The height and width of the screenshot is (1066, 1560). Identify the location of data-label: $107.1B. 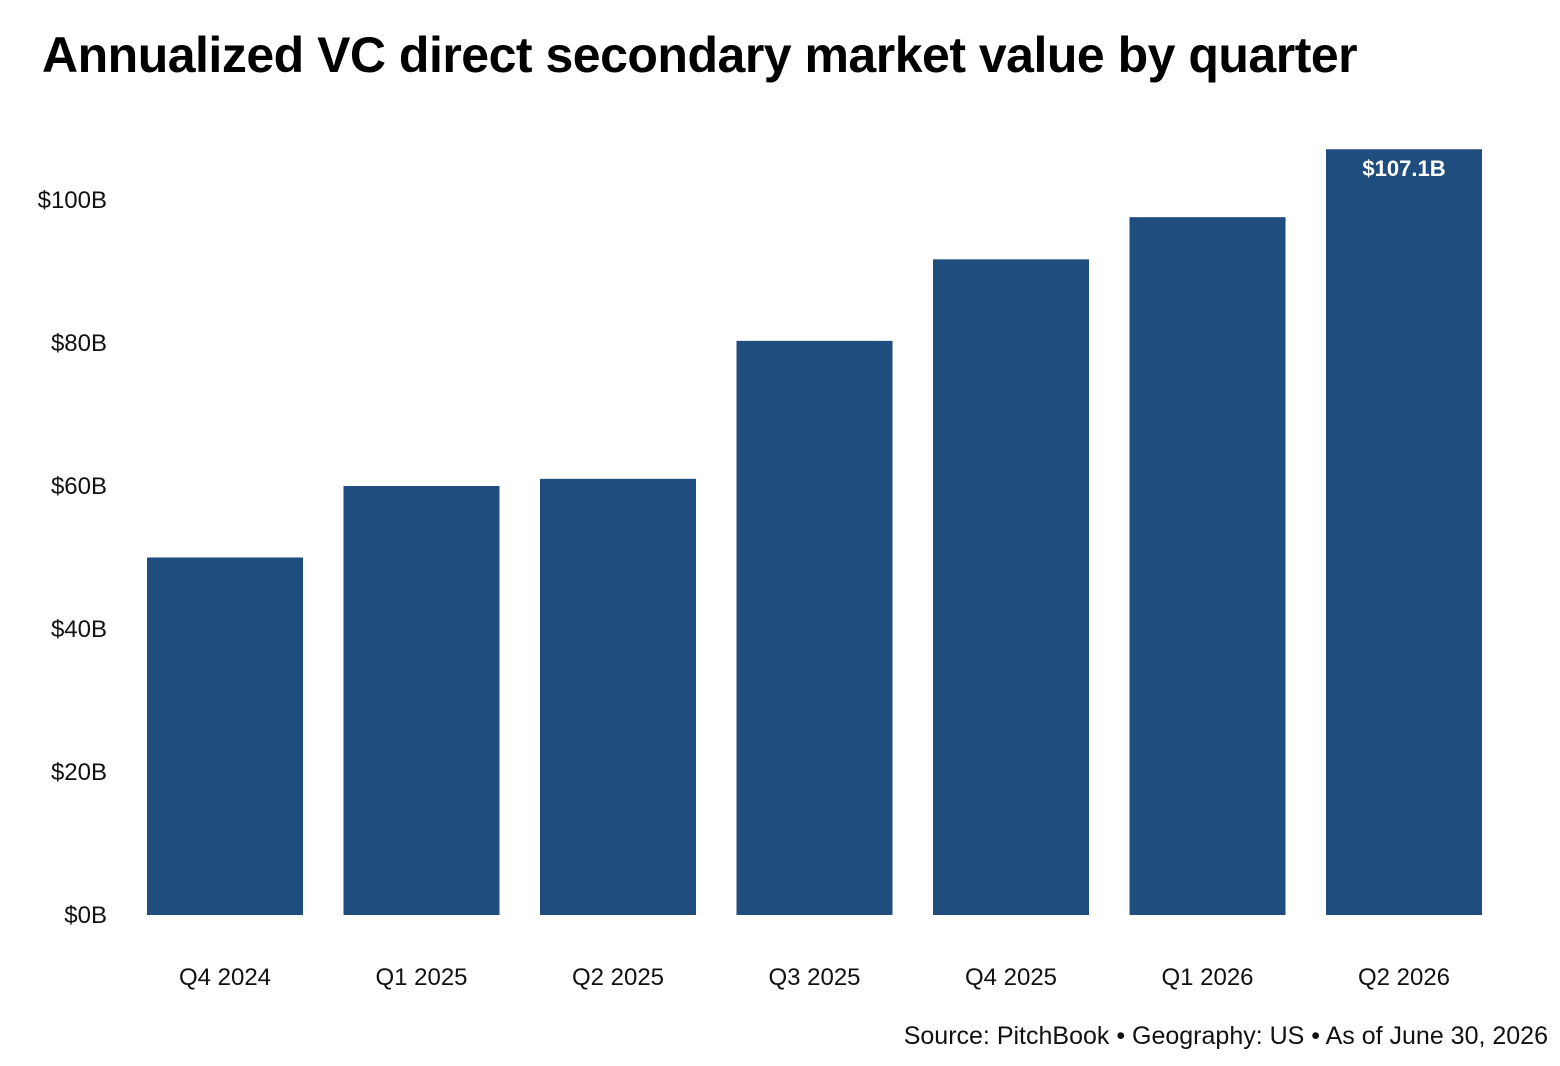
(1403, 168).